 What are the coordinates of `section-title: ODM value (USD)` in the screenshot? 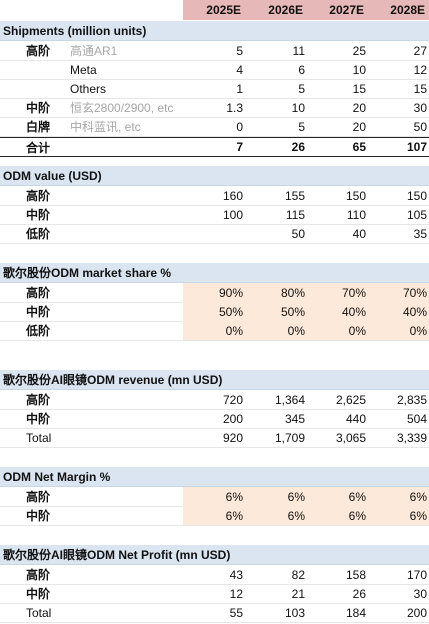 It's located at (52, 175).